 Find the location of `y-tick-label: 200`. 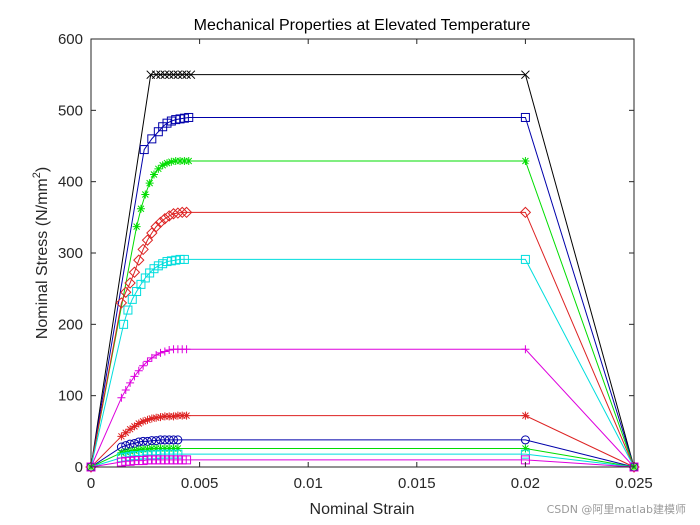

y-tick-label: 200 is located at coordinates (70, 324).